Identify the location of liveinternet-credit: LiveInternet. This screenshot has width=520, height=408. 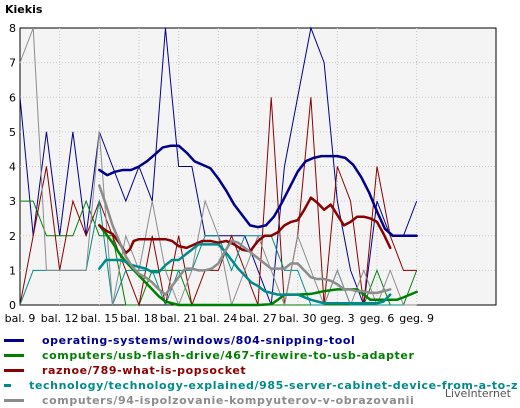
(477, 393).